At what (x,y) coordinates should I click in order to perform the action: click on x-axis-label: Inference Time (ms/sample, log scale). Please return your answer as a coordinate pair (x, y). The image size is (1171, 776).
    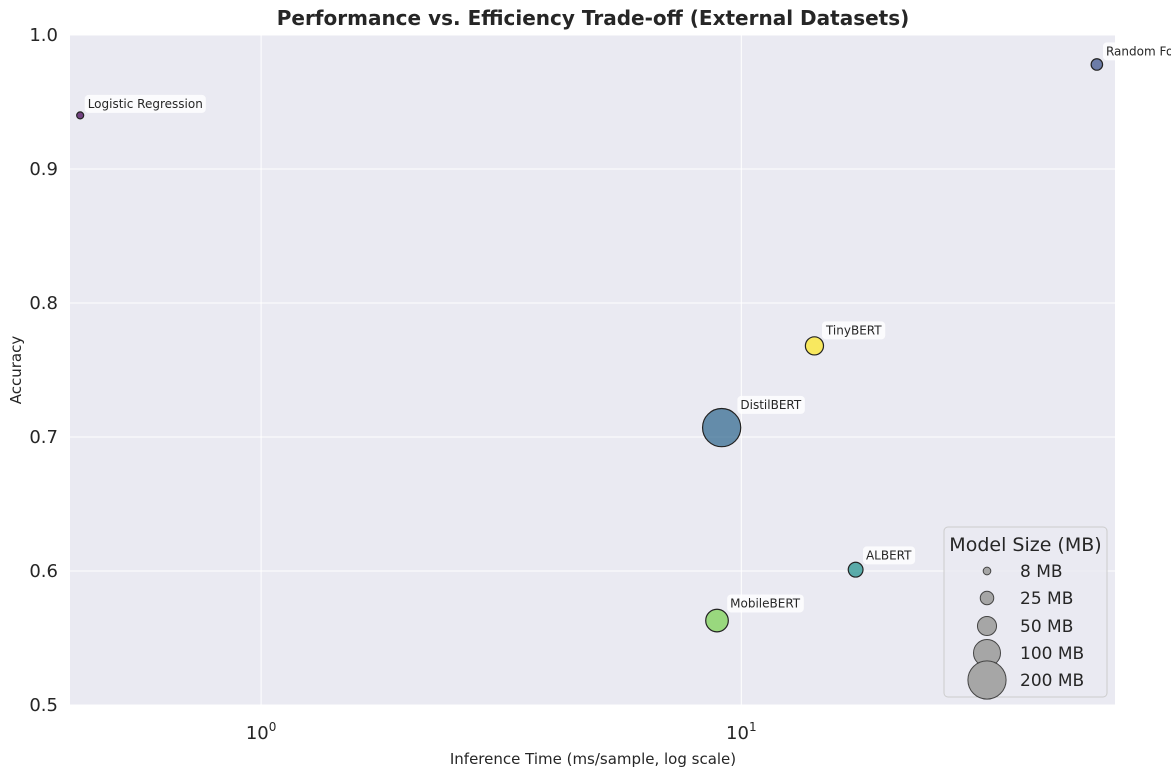
    Looking at the image, I should click on (593, 759).